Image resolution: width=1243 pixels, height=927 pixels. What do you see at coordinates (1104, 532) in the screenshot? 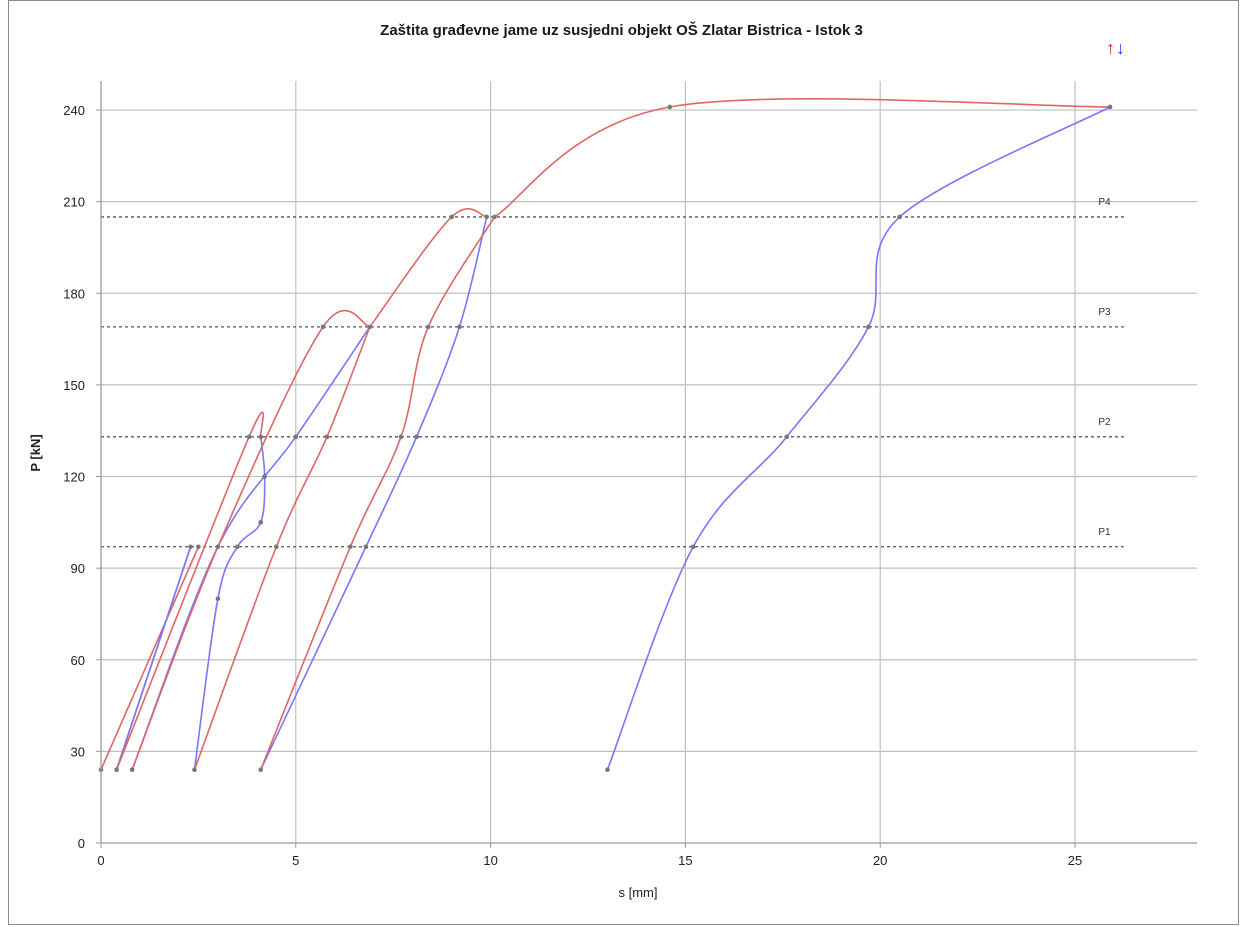
I see `reference-label-p1: P1` at bounding box center [1104, 532].